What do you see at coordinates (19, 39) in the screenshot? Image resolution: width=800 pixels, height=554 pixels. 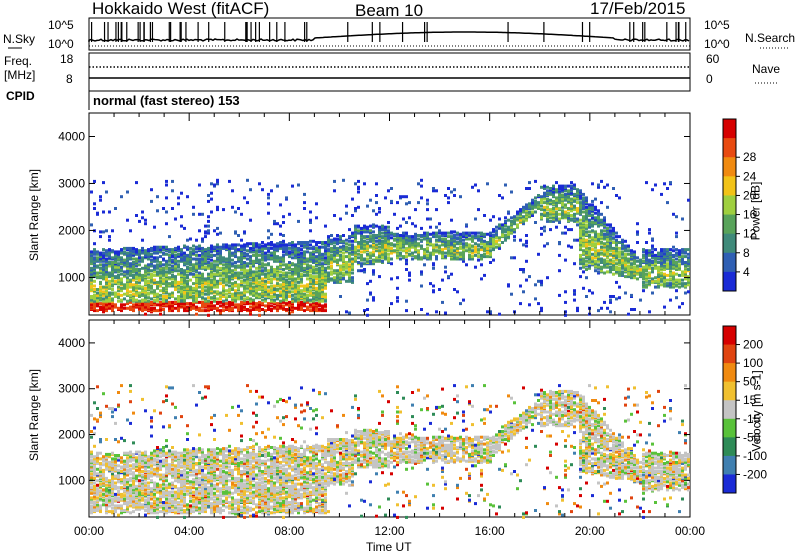 I see `nsky-label: N.Sky` at bounding box center [19, 39].